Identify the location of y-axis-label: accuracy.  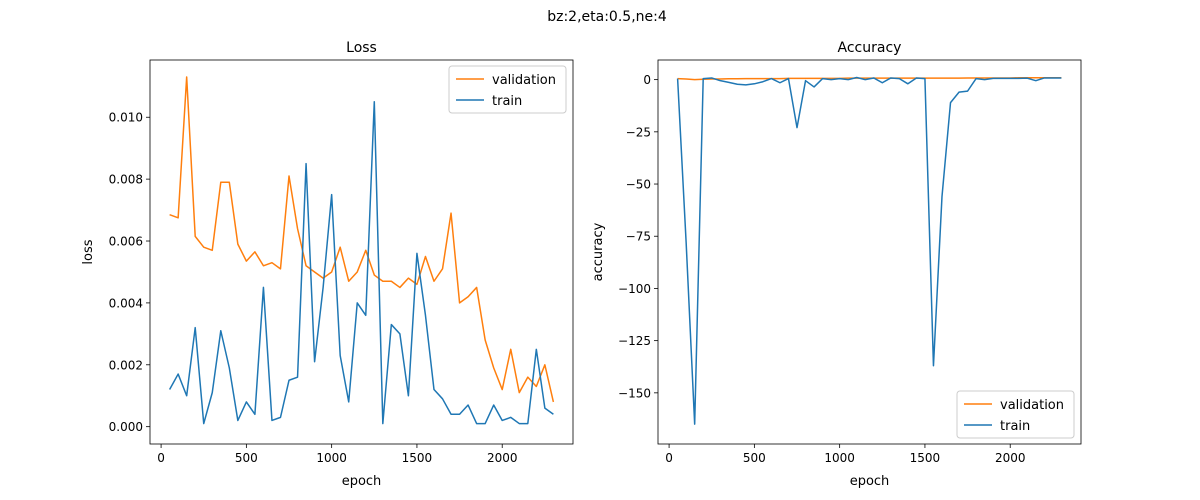
(598, 251).